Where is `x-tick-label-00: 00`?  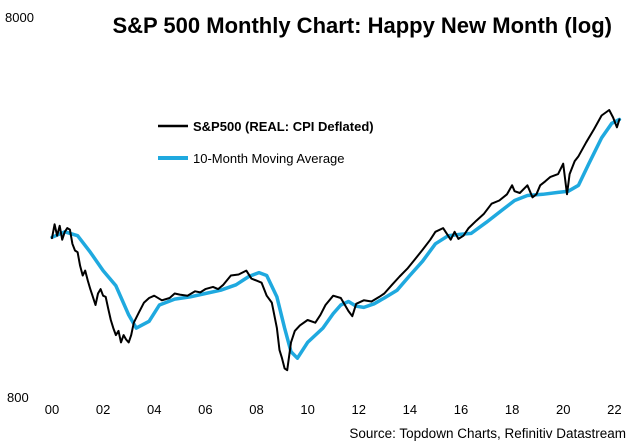 x-tick-label-00: 00 is located at coordinates (52, 409).